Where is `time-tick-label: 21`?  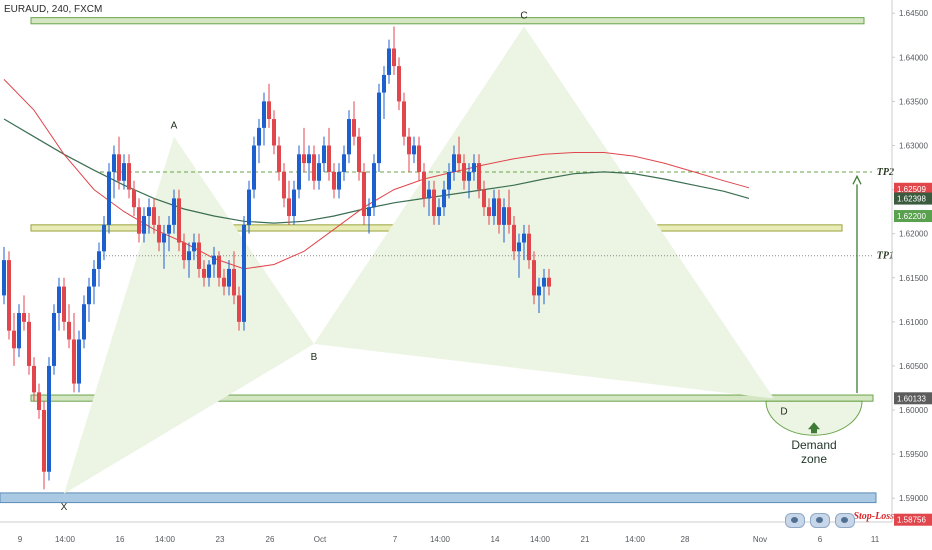 time-tick-label: 21 is located at coordinates (585, 539).